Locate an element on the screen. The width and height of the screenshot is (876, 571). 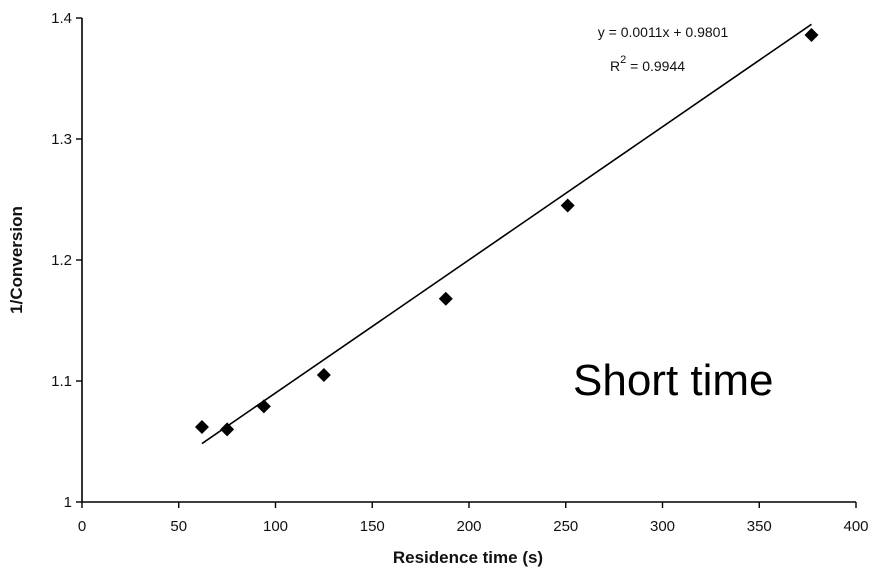
x-axis-ticks: 0 50 100 150 200 250 300 350 400 is located at coordinates (473, 518).